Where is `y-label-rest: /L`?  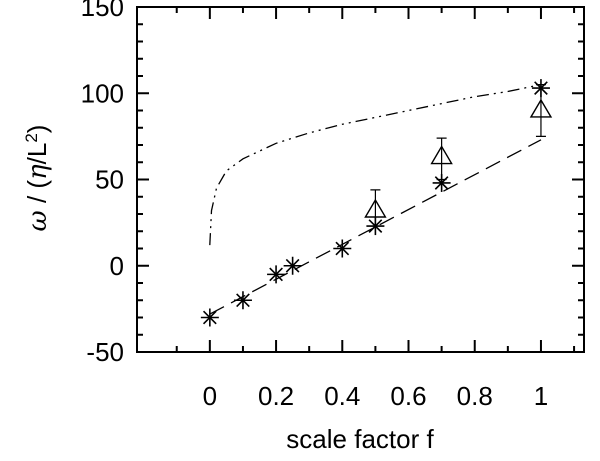 y-label-rest: /L is located at coordinates (37, 154).